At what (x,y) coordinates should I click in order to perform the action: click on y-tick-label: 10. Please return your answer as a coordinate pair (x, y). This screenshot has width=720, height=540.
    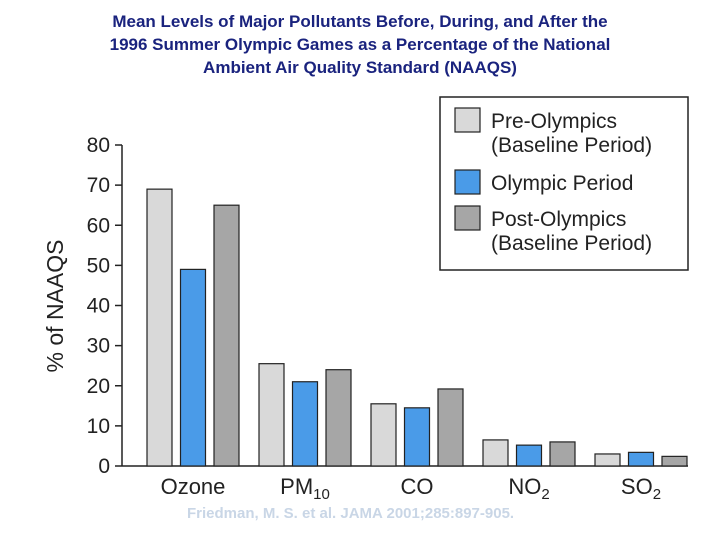
    Looking at the image, I should click on (98, 426).